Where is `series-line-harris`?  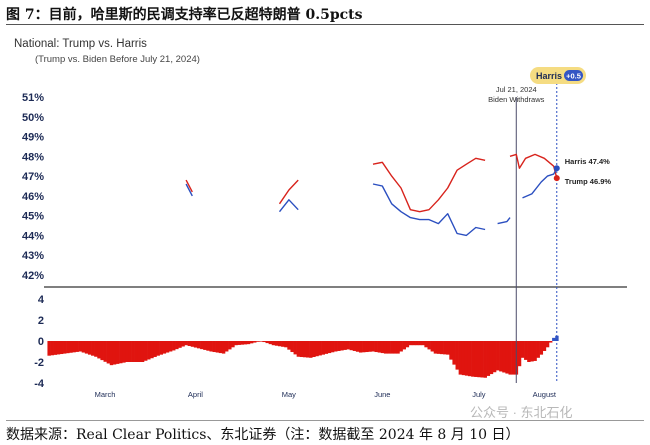
series-line-harris is located at coordinates (540, 183).